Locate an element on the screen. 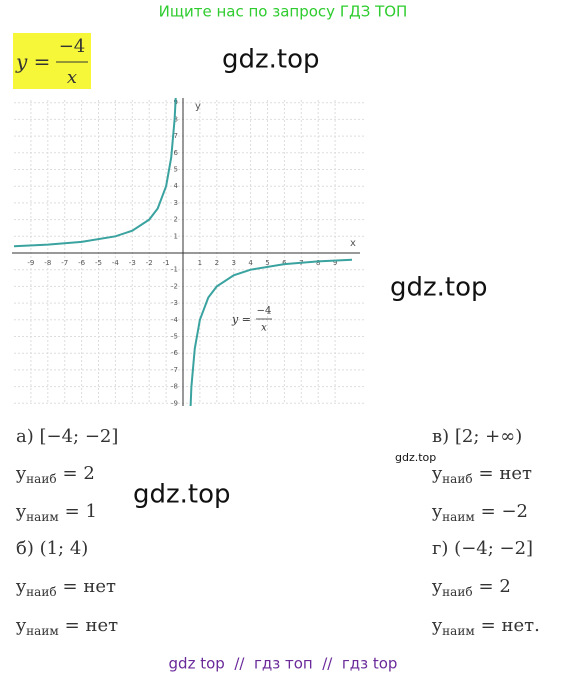 The width and height of the screenshot is (566, 679). x-tick-label: -9 is located at coordinates (30, 263).